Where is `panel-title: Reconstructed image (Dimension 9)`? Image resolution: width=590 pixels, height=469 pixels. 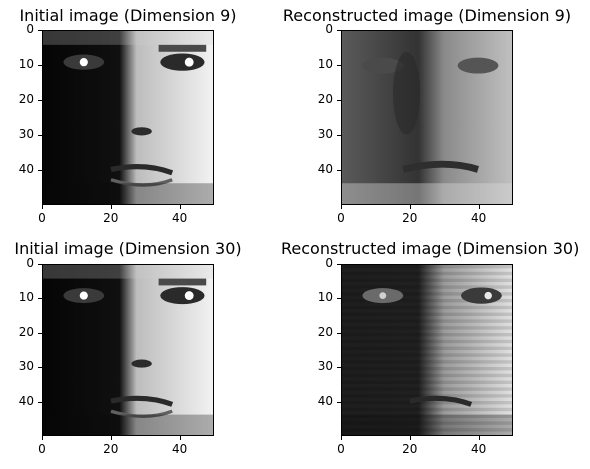 panel-title: Reconstructed image (Dimension 9) is located at coordinates (427, 15).